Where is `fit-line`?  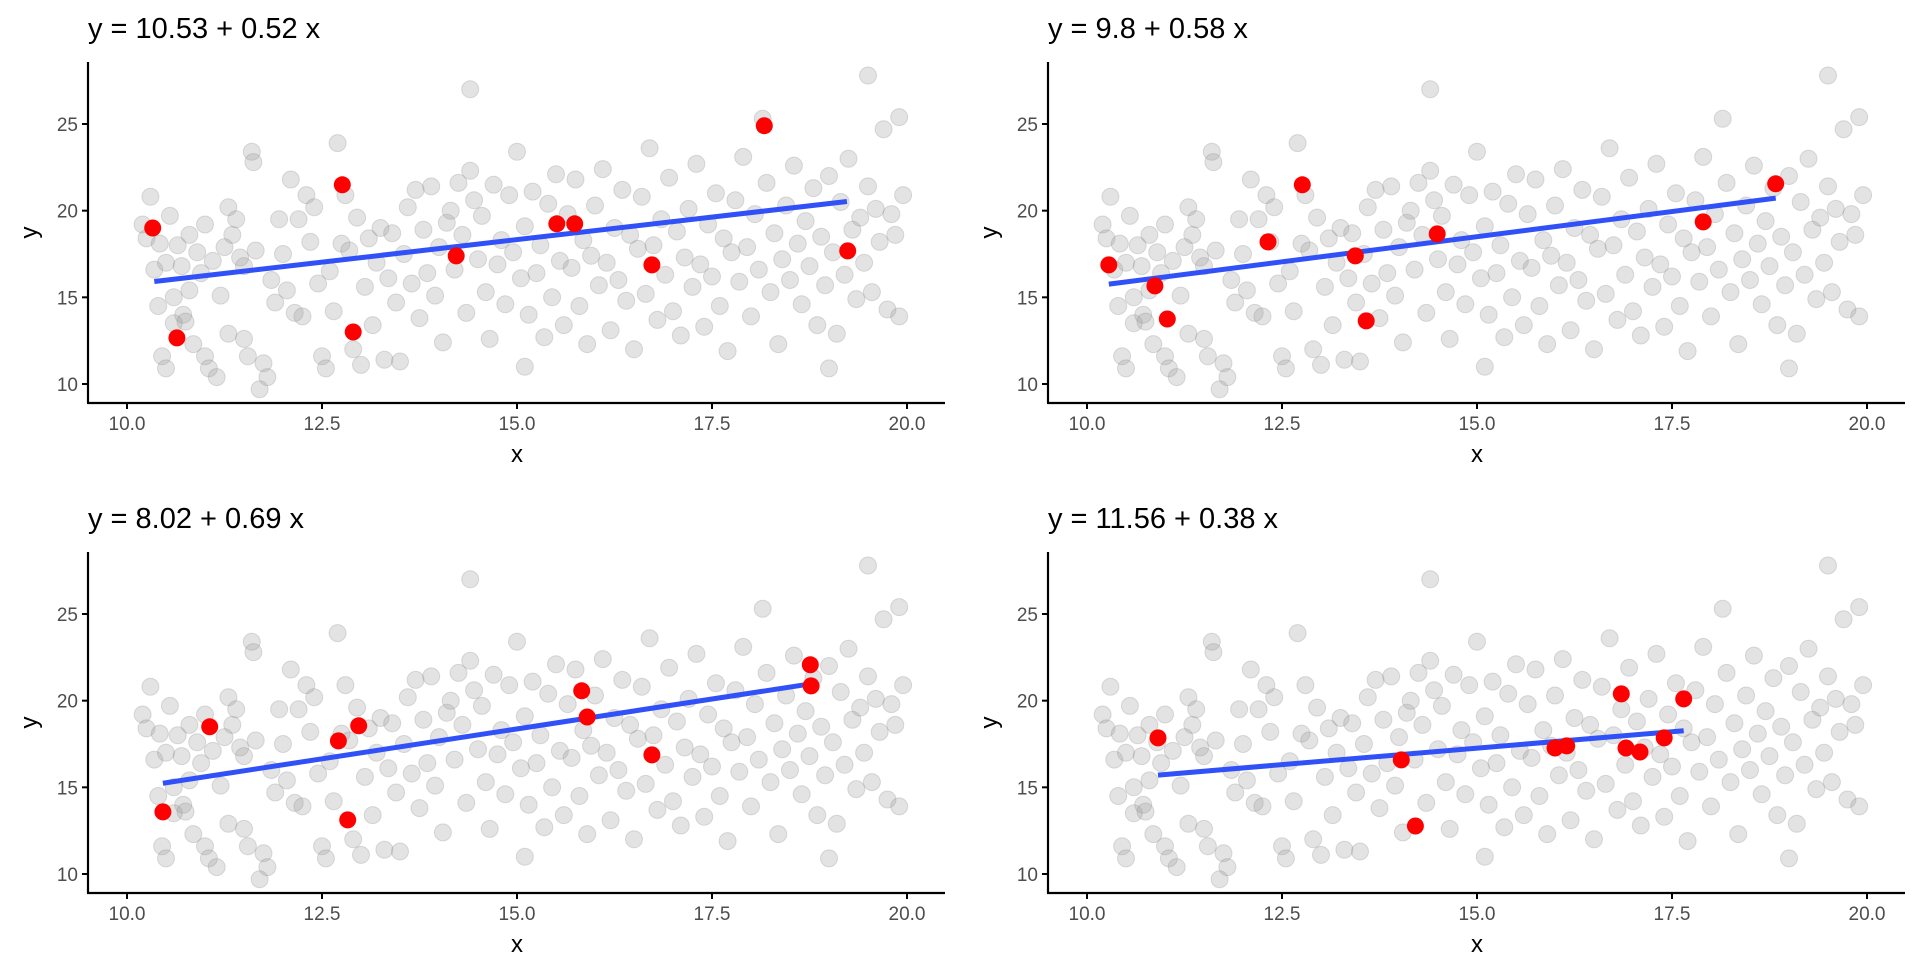 fit-line is located at coordinates (487, 733).